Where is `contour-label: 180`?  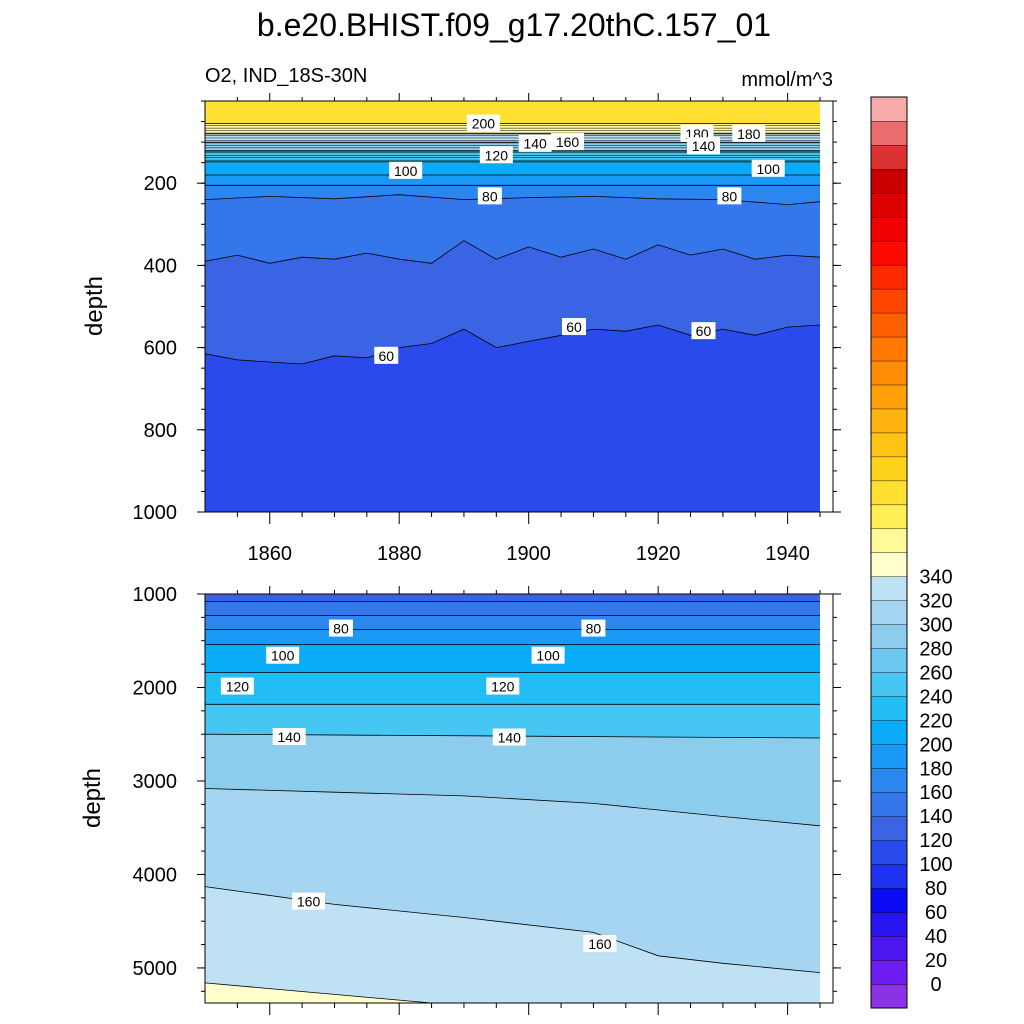 contour-label: 180 is located at coordinates (749, 134).